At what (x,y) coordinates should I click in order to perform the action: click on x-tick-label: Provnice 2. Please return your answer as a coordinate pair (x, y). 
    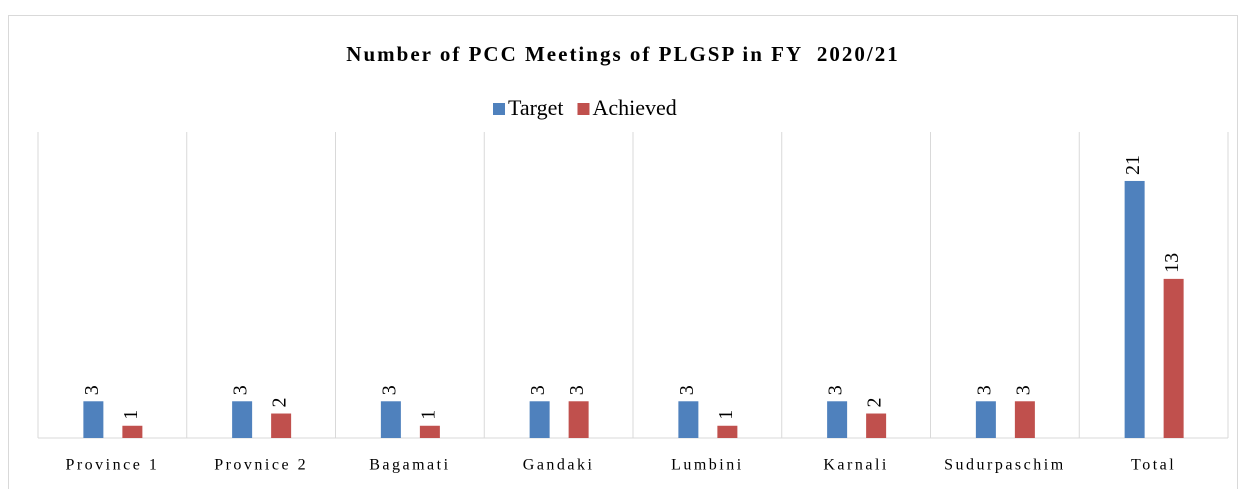
    Looking at the image, I should click on (261, 465).